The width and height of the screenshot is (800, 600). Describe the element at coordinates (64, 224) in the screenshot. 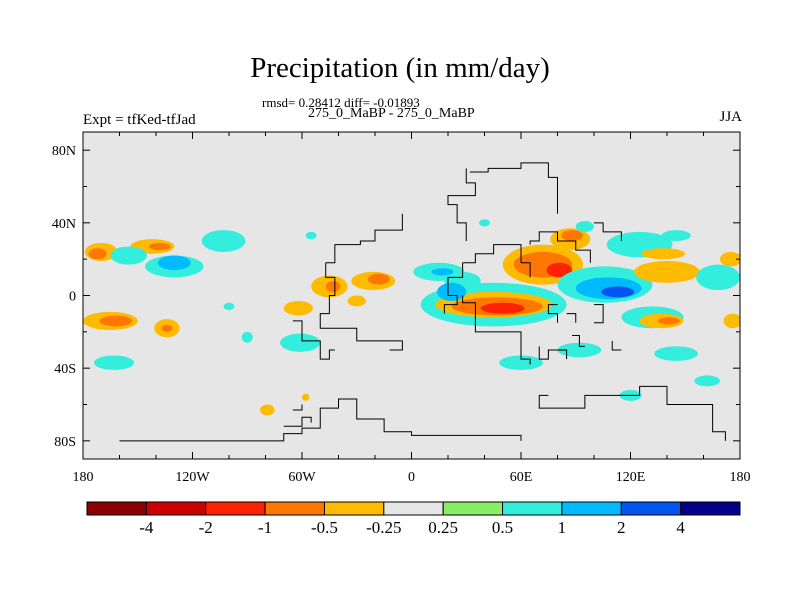

I see `y-tick-label: 40N` at that location.